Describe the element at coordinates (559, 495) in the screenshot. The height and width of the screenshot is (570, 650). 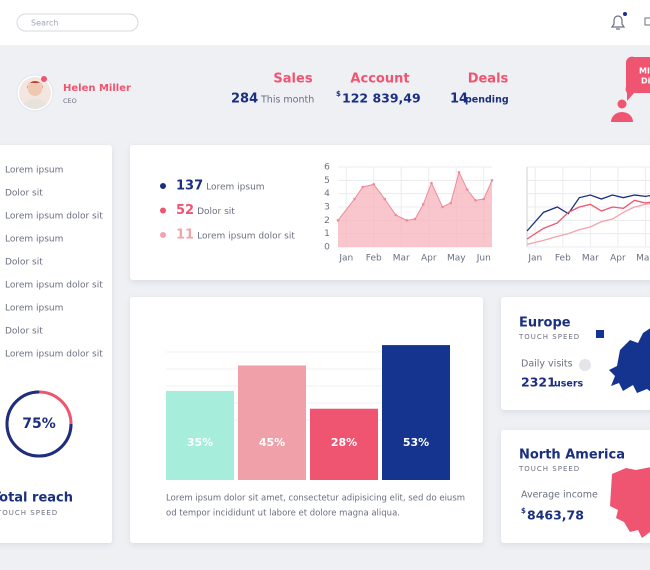
I see `region-metric: Average income` at that location.